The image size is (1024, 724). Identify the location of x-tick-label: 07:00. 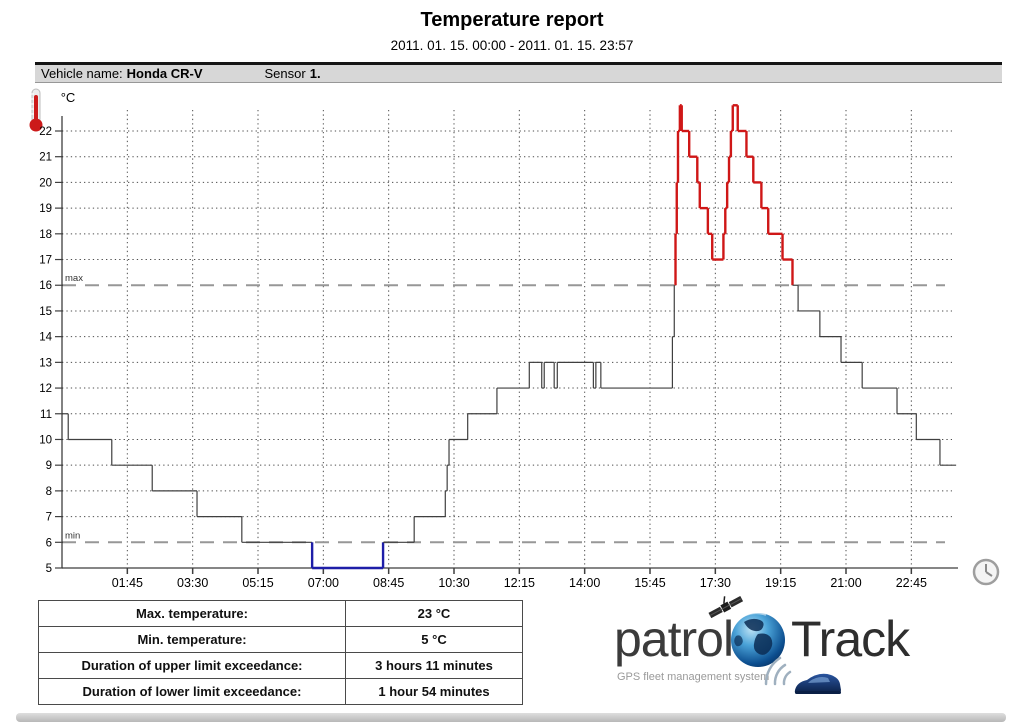
(323, 583).